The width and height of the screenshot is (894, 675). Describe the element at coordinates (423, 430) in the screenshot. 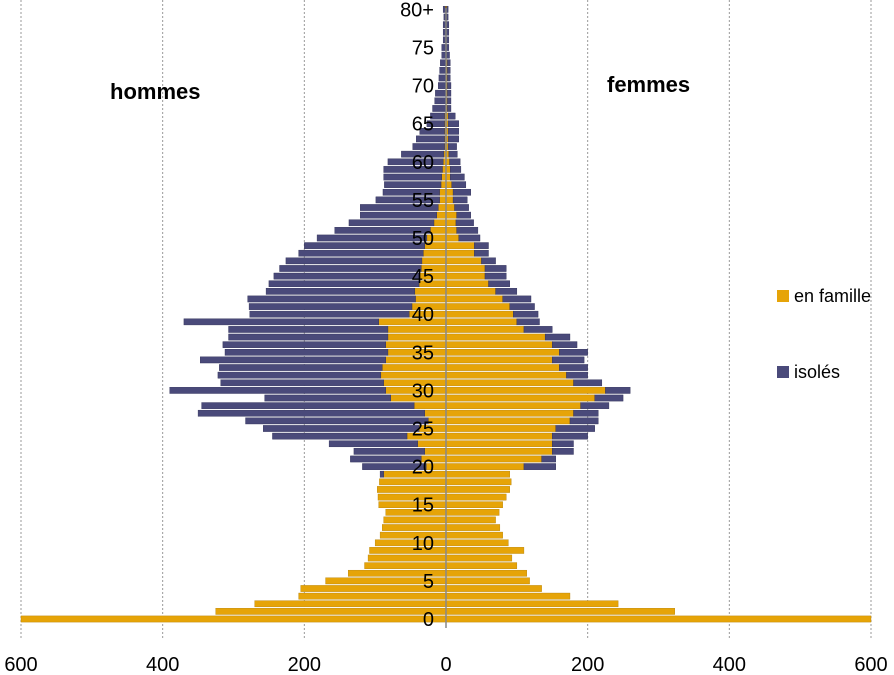

I see `age-tick-label: 25` at that location.